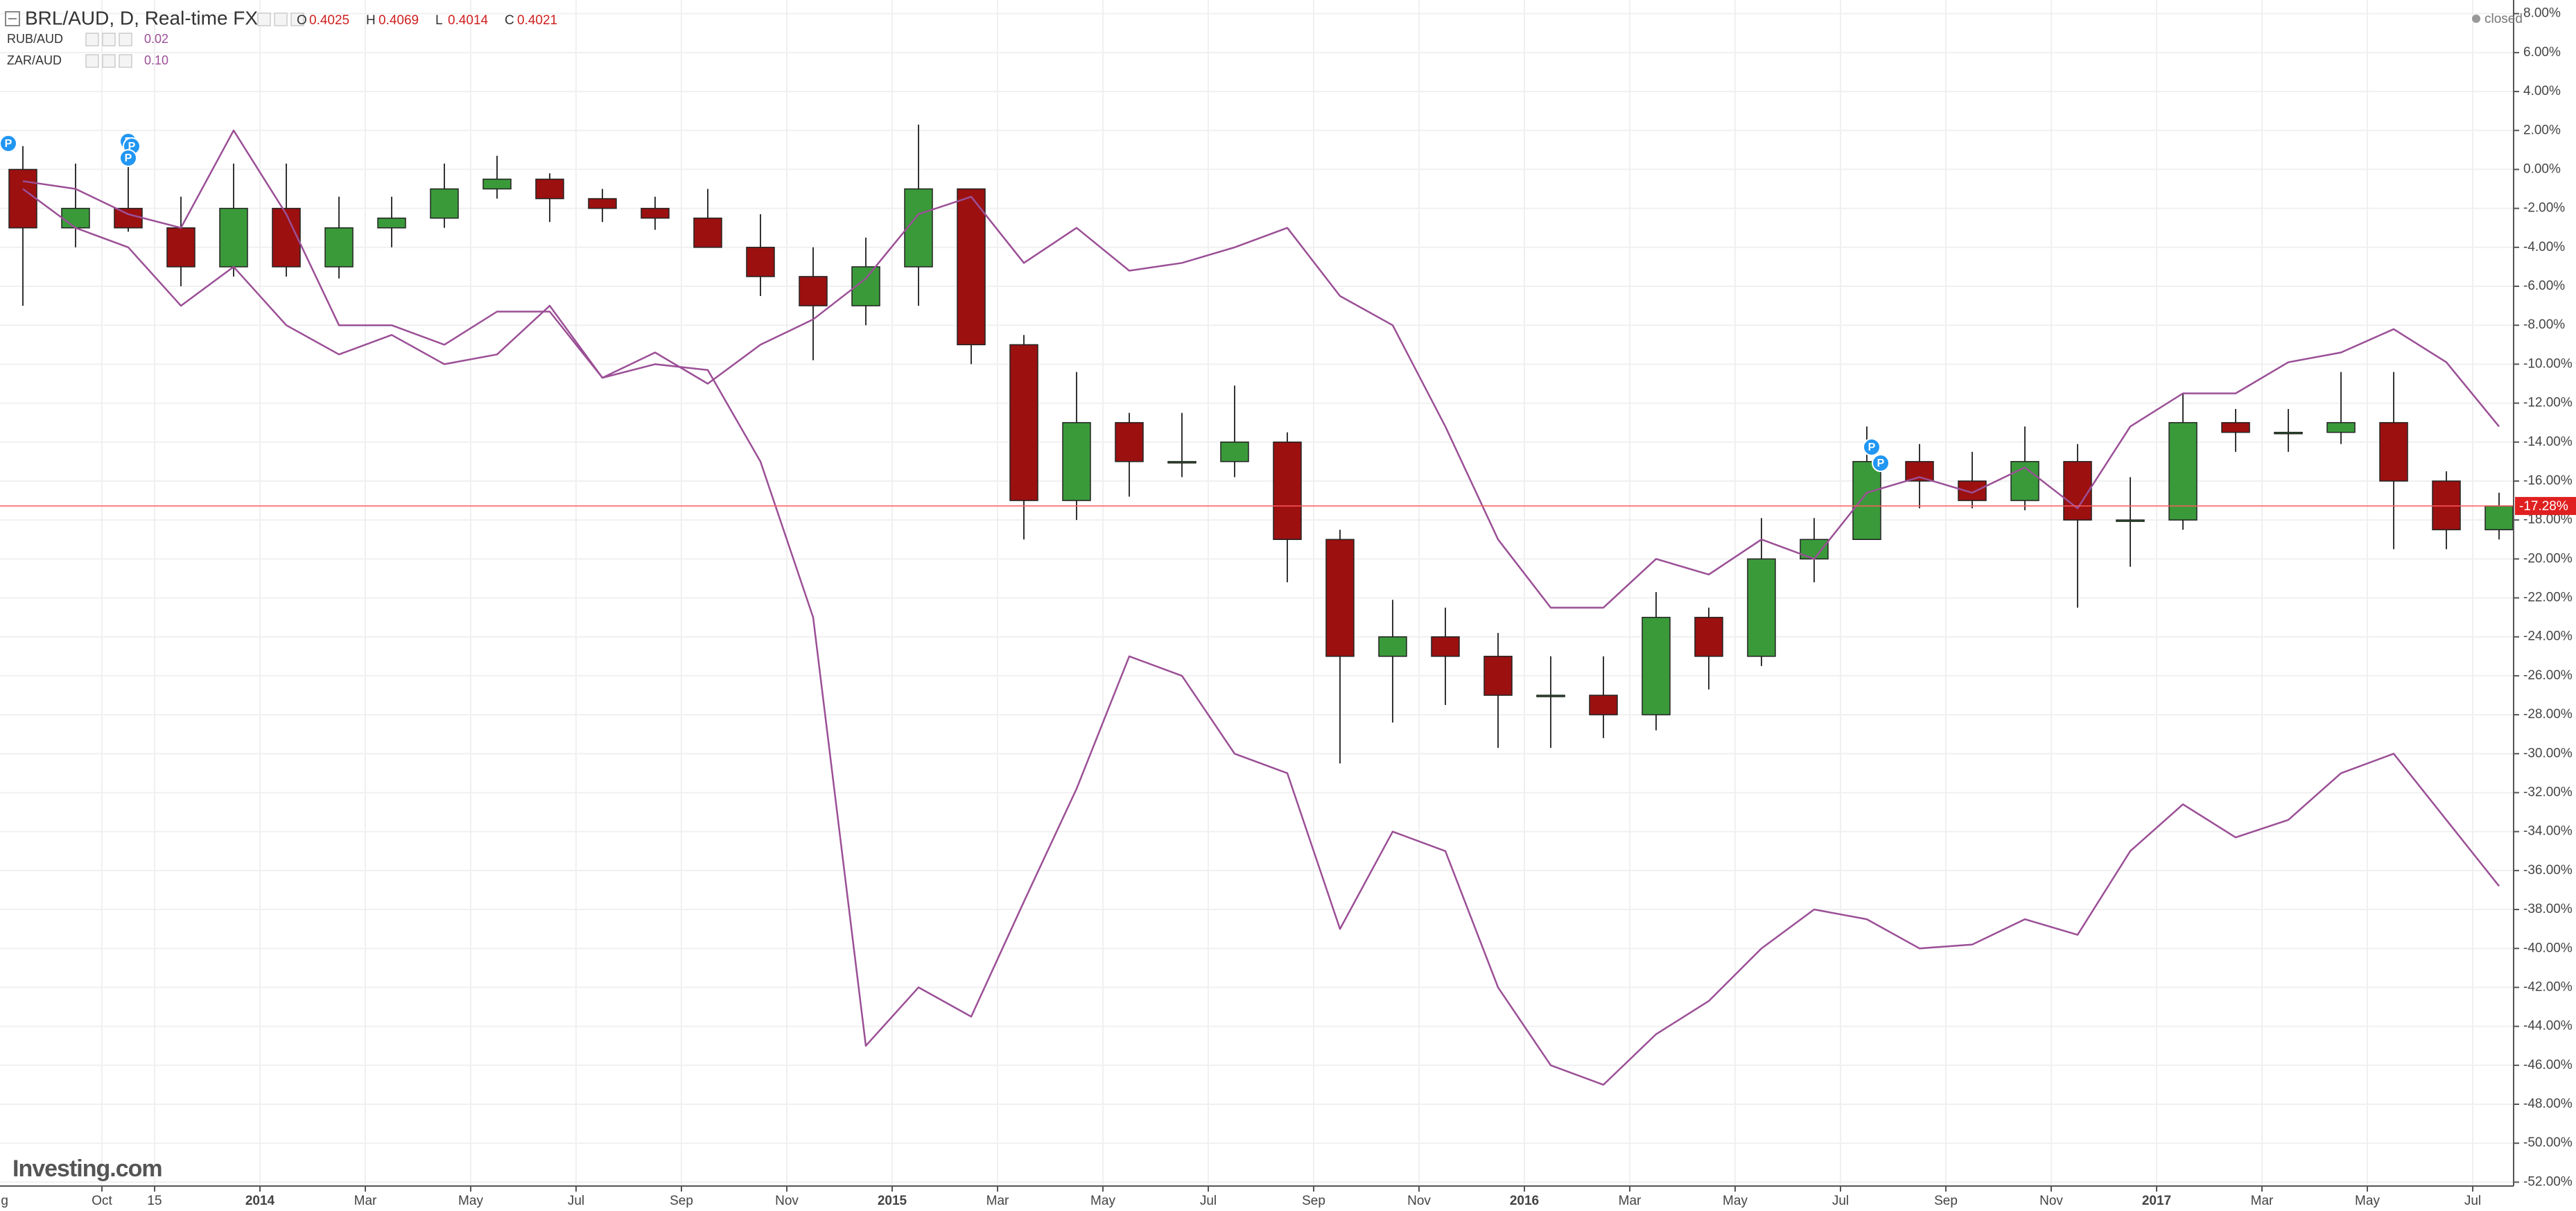 The height and width of the screenshot is (1211, 2576). What do you see at coordinates (2548, 753) in the screenshot?
I see `y-tick-label: -30.00%` at bounding box center [2548, 753].